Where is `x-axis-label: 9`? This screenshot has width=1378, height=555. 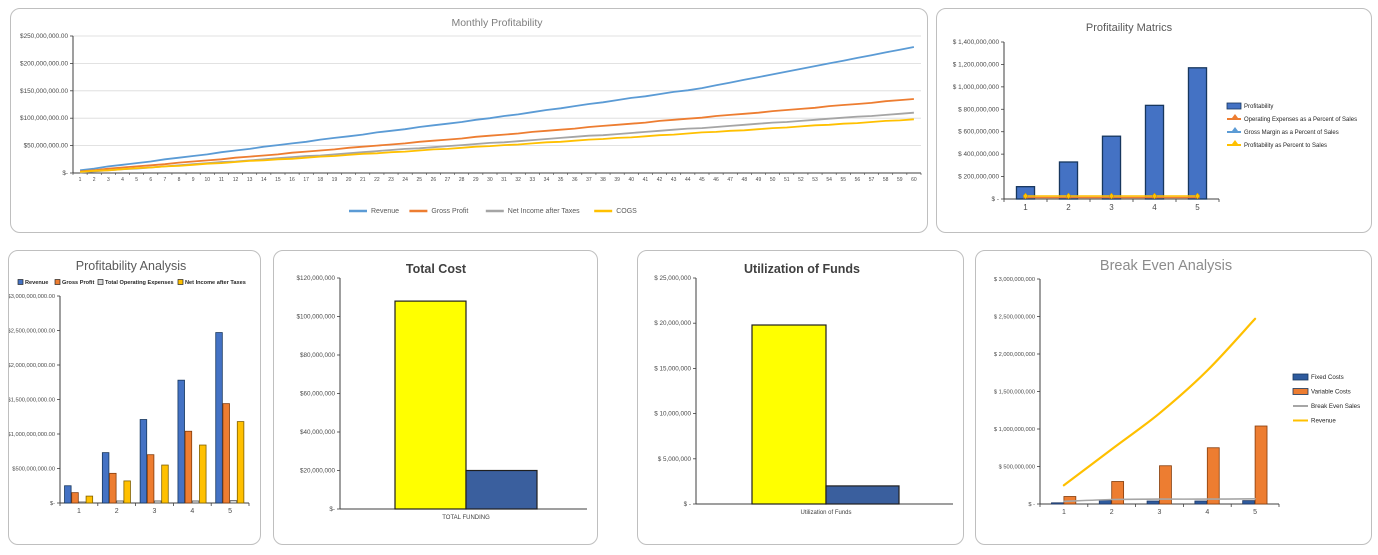
x-axis-label: 9 is located at coordinates (193, 180).